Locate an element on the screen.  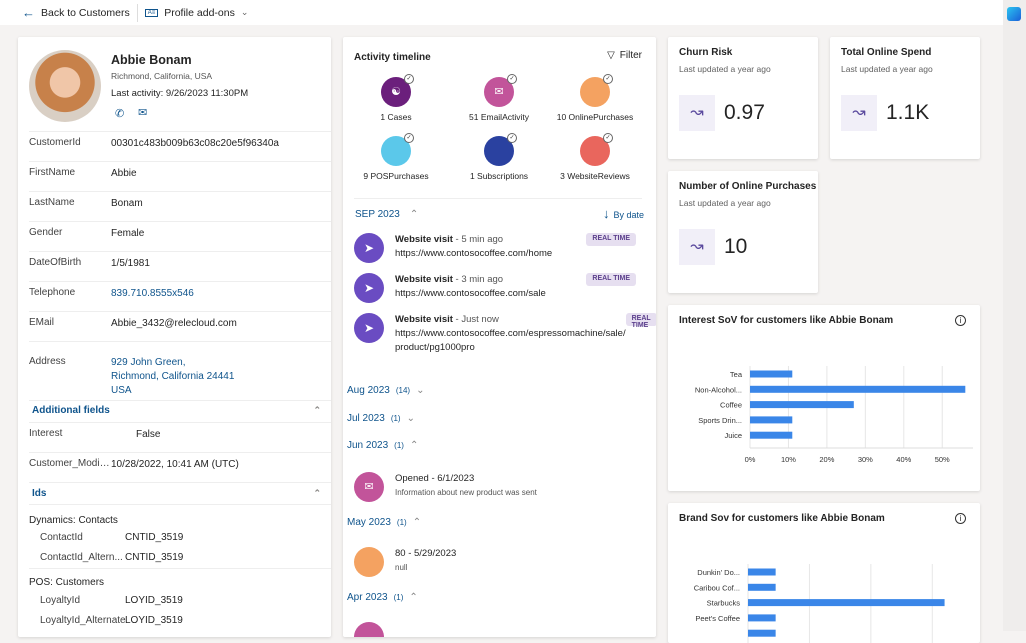
phone-icon: ✆ is located at coordinates (120, 114).